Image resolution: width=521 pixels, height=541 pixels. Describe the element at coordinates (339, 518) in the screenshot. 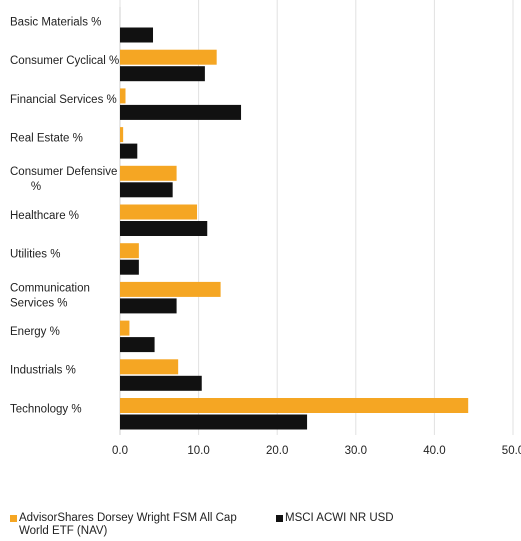

I see `legend-label-series-2: MSCI ACWI NR USD` at that location.